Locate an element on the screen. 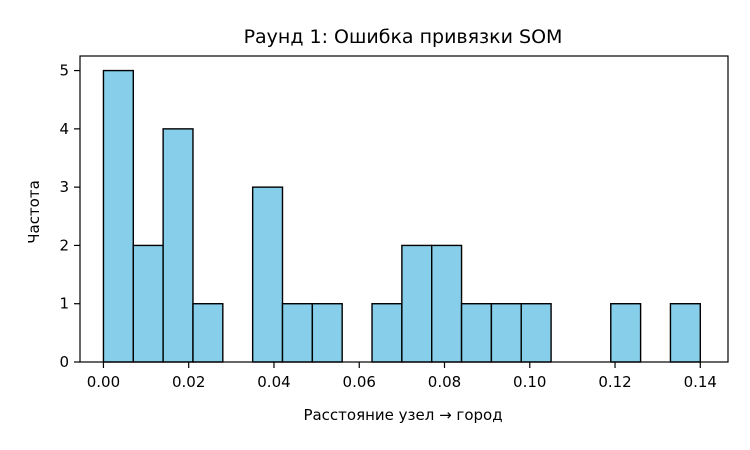 The width and height of the screenshot is (750, 450). x-tick-label: 0.08 is located at coordinates (444, 382).